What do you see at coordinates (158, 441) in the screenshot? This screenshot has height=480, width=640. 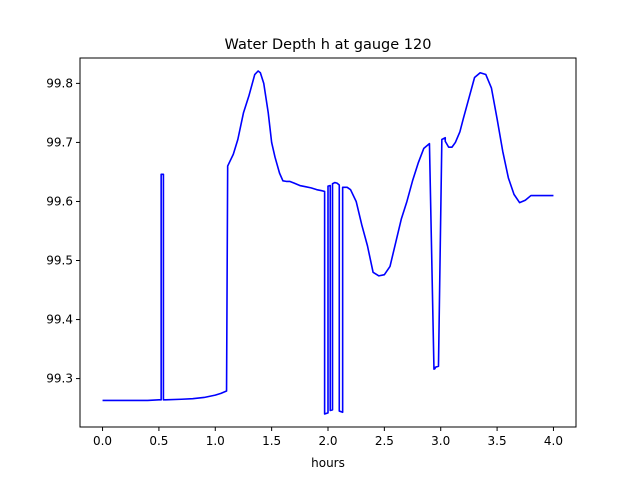 I see `x-tick-label: 0.5` at bounding box center [158, 441].